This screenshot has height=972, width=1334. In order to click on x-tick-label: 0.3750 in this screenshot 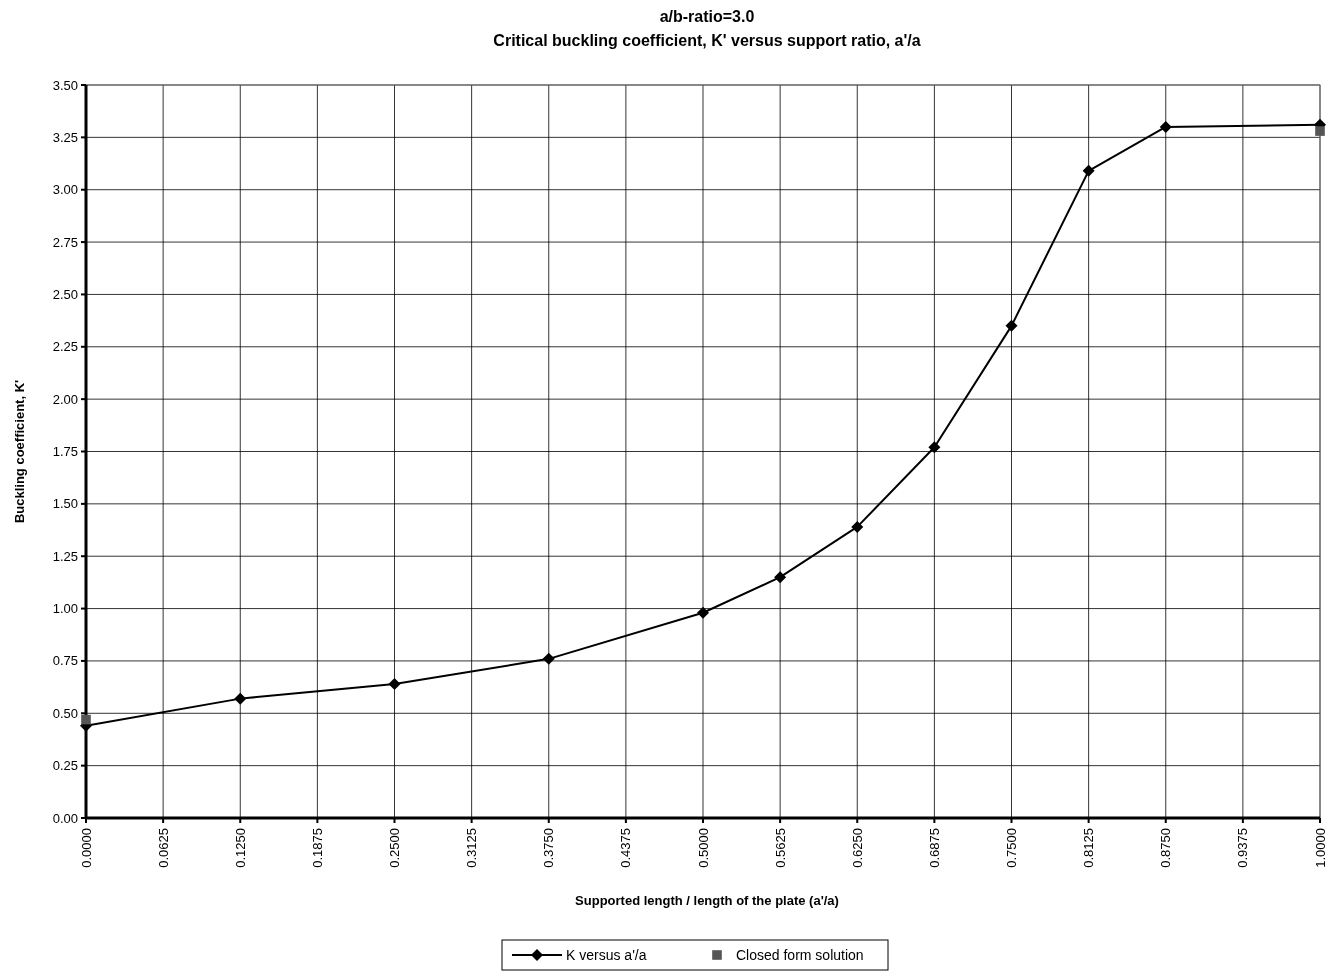, I will do `click(549, 848)`.